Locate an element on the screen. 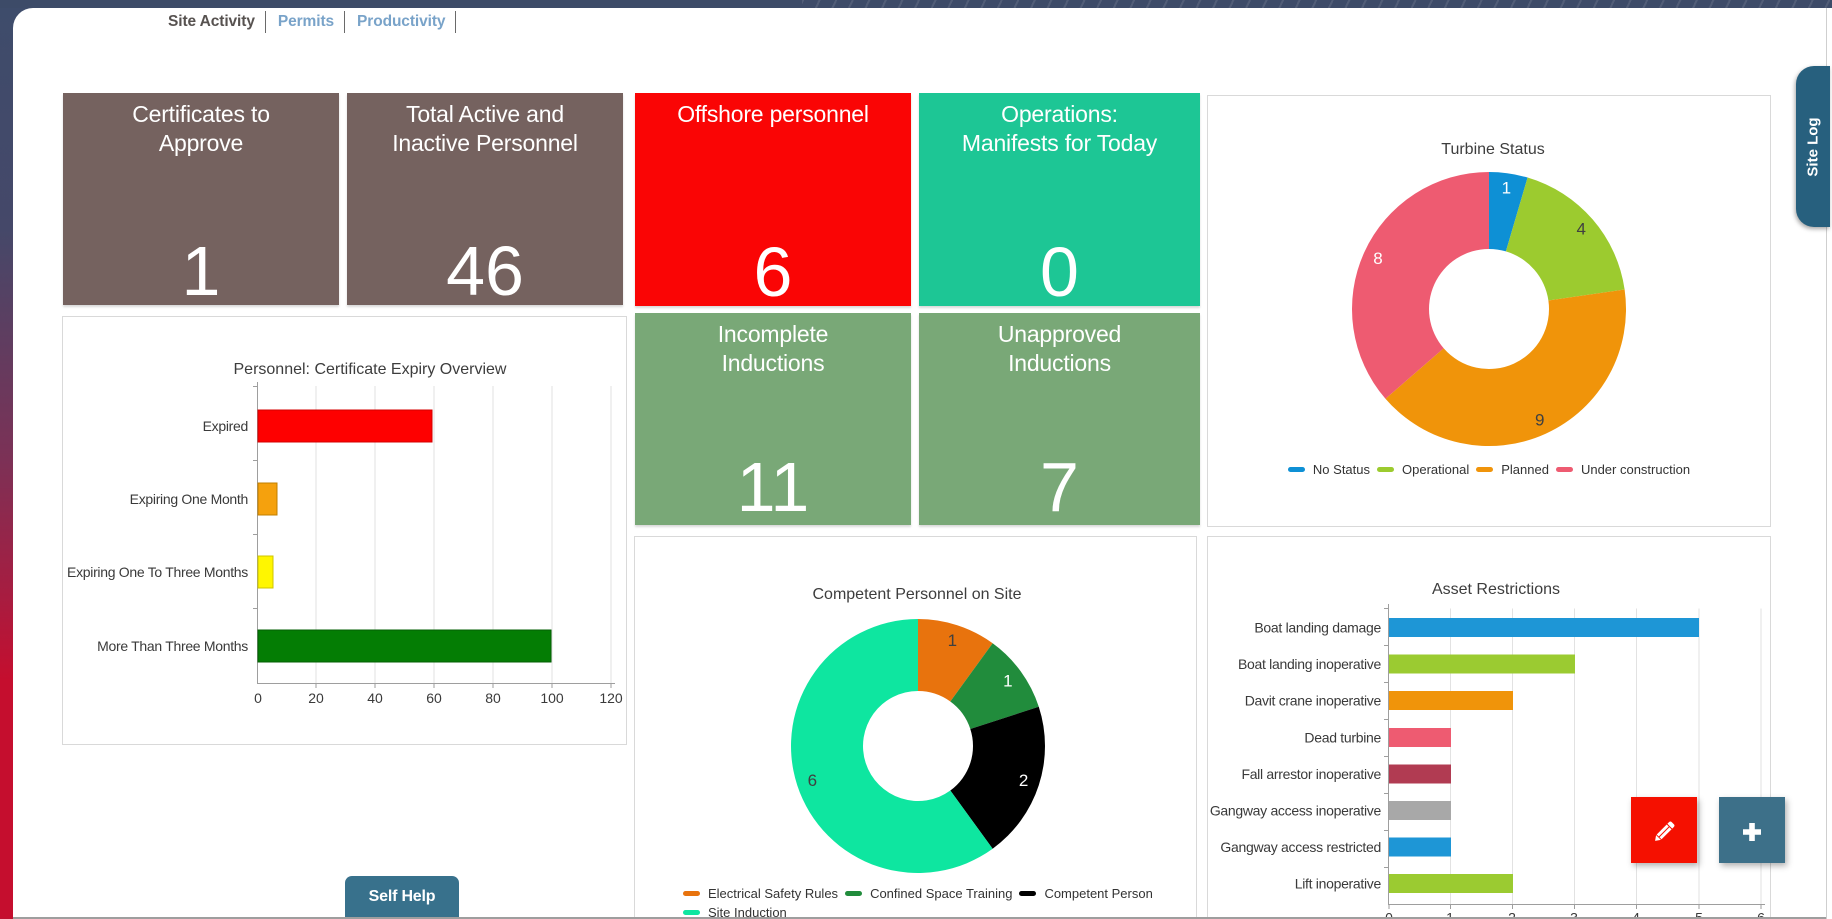 The image size is (1832, 919). svg-text: Boat landing damage is located at coordinates (1317, 628).